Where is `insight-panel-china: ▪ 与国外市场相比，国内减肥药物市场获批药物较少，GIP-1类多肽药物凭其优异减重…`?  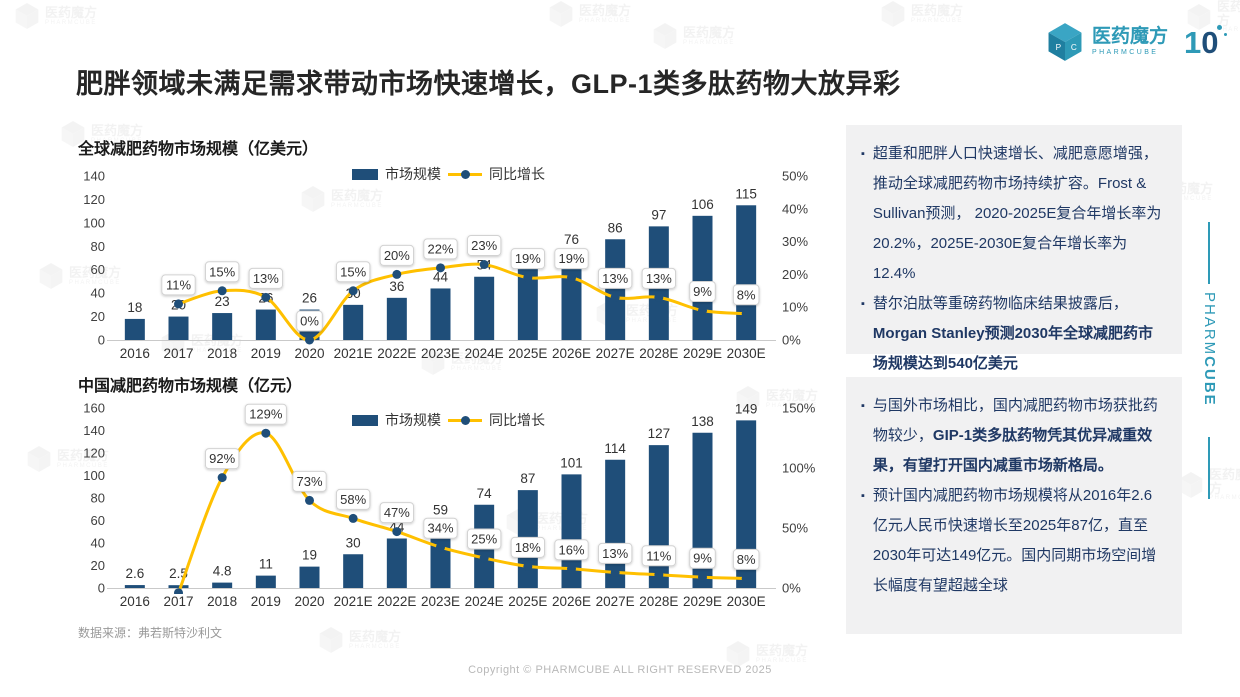
insight-panel-china: ▪ 与国外市场相比，国内减肥药物市场获批药物较少，GIP-1类多肽药物凭其优异减重… is located at coordinates (1014, 505).